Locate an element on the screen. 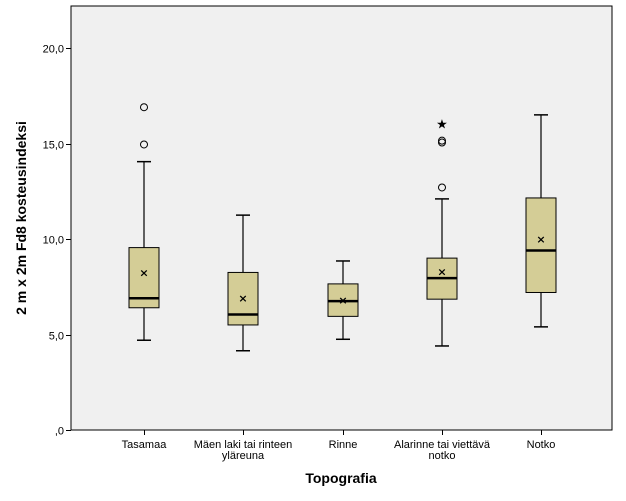  y-tick-label: 20,0 is located at coordinates (53, 50).